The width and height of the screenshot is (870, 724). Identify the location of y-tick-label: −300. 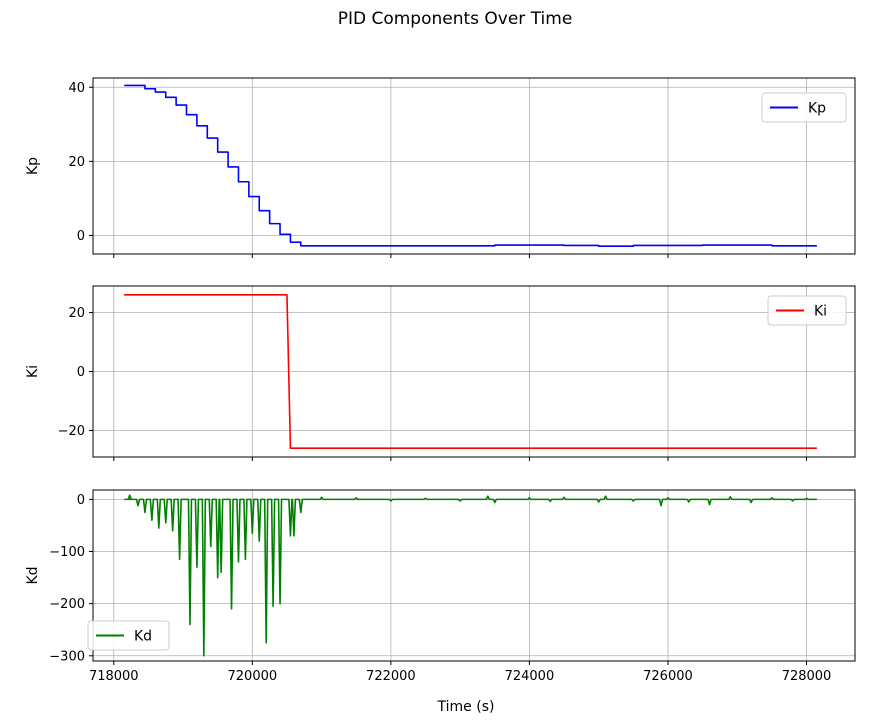
(67, 656).